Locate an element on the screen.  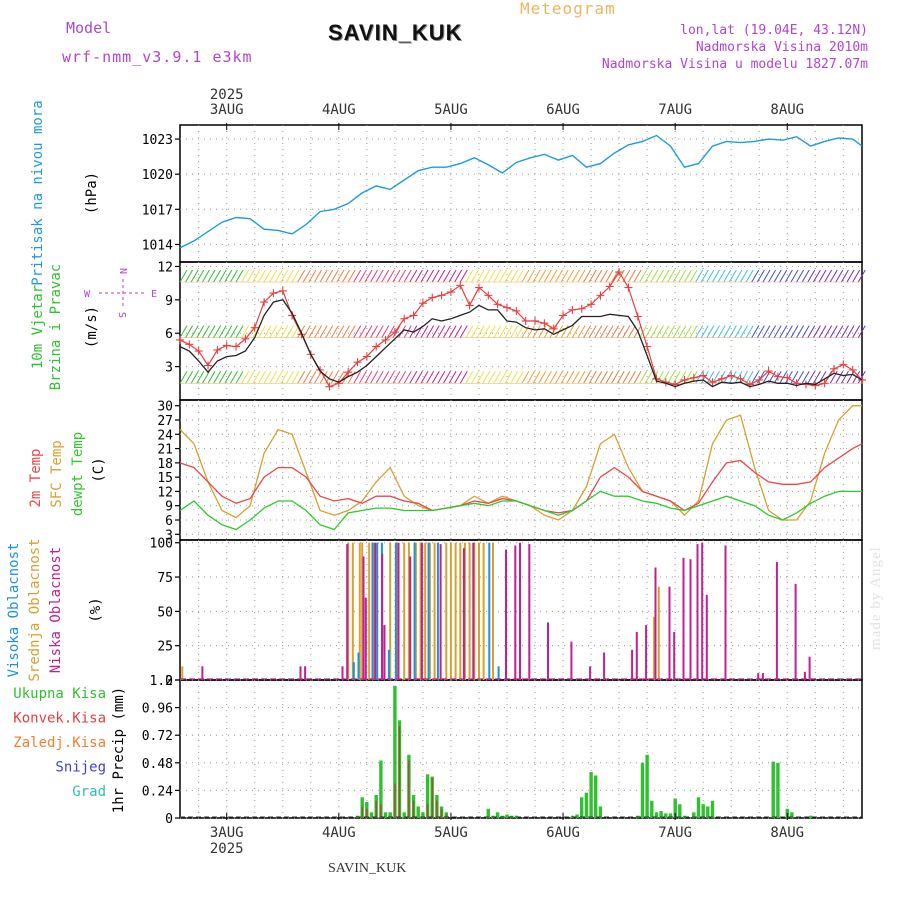
conv-precip-bar is located at coordinates (409, 789).